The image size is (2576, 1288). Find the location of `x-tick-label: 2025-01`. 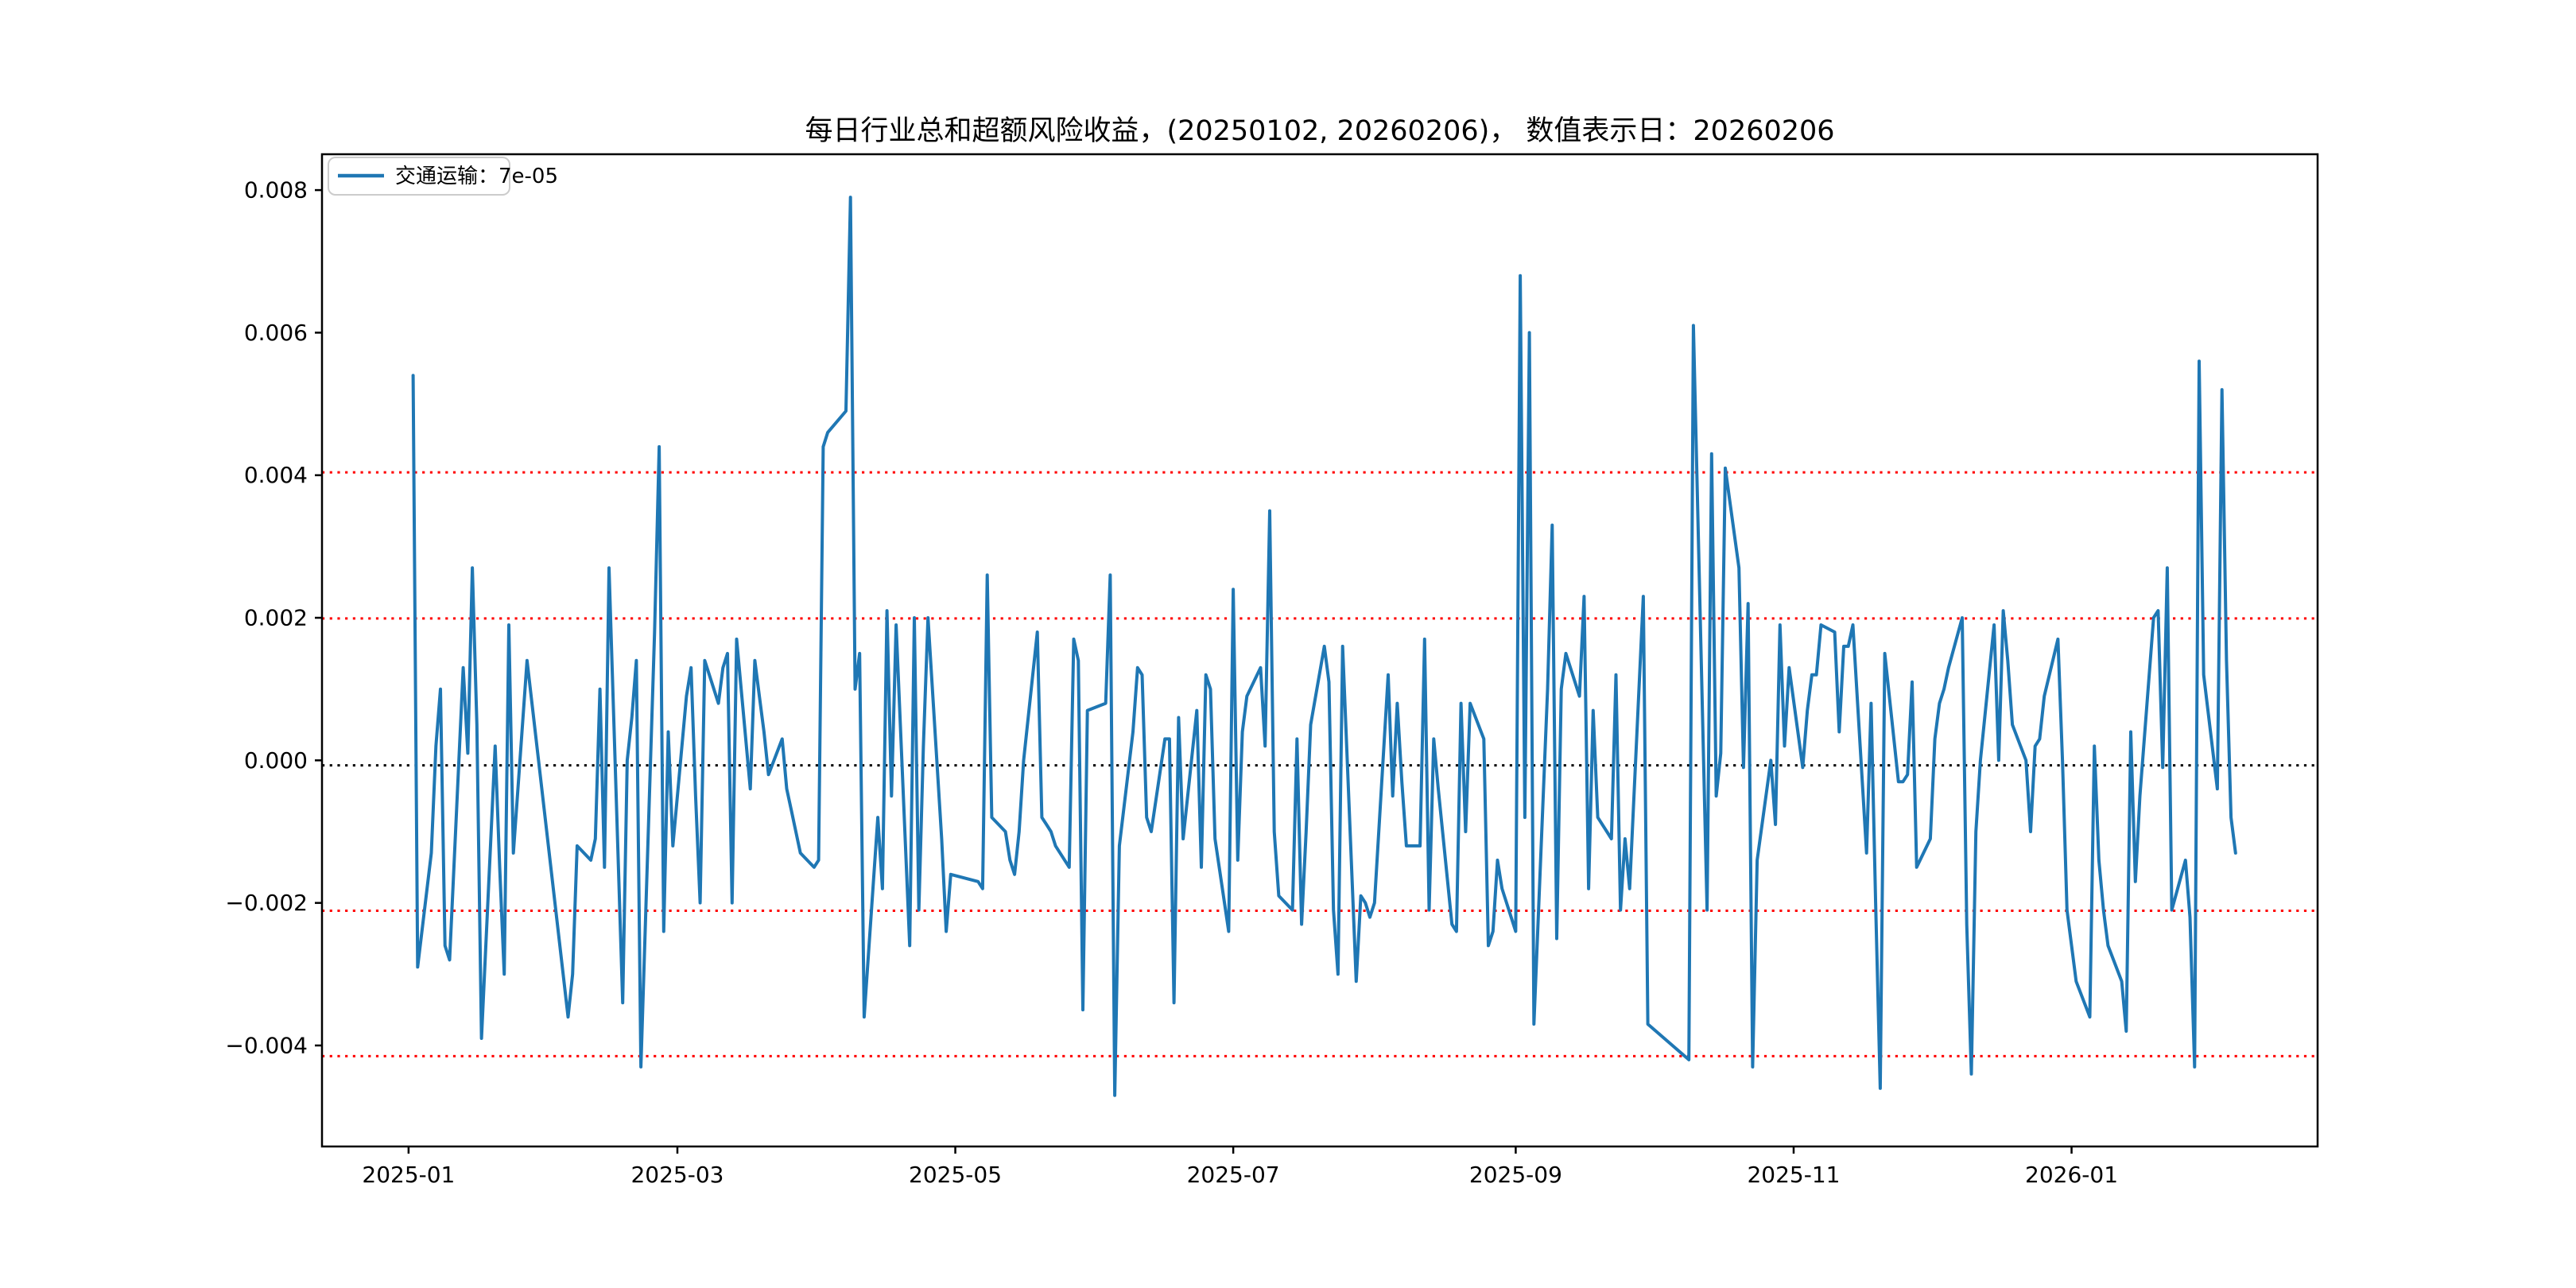

x-tick-label: 2025-01 is located at coordinates (408, 1175).